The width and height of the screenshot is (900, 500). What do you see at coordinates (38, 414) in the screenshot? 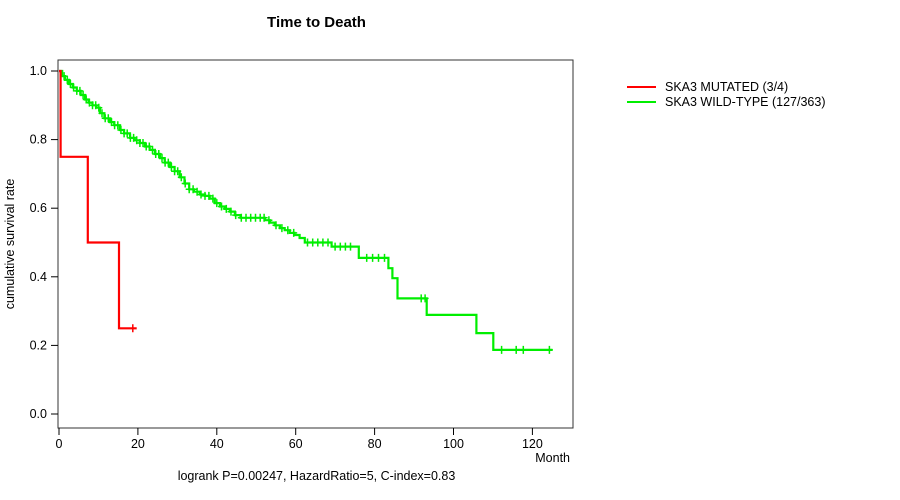
I see `y-tick-label: 0.0` at bounding box center [38, 414].